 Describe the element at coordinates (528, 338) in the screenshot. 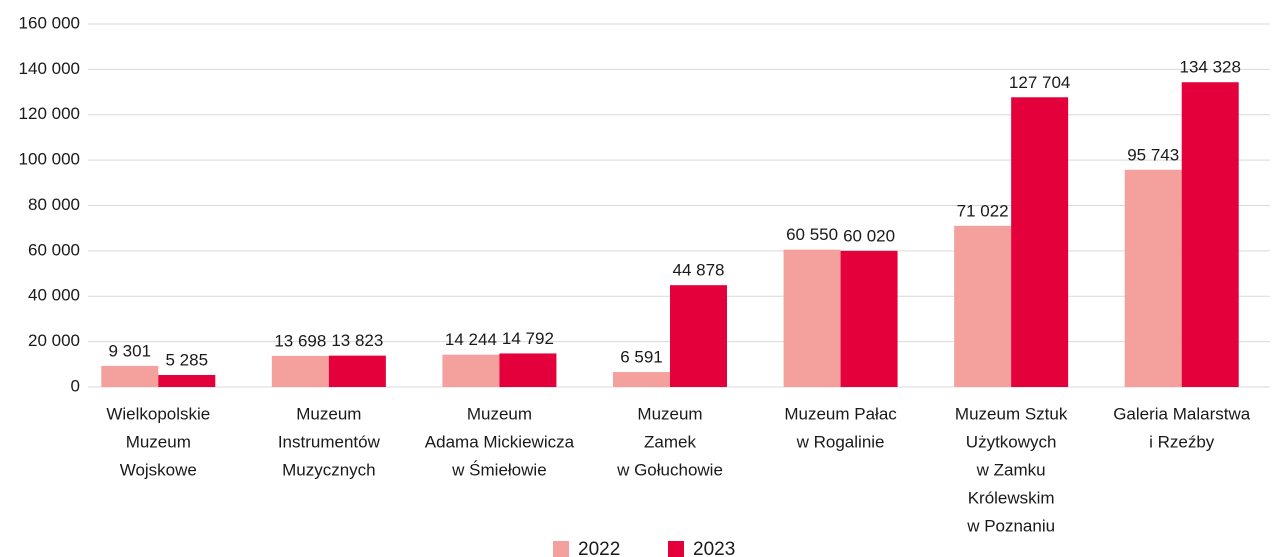

I see `value-label: 14 792` at that location.